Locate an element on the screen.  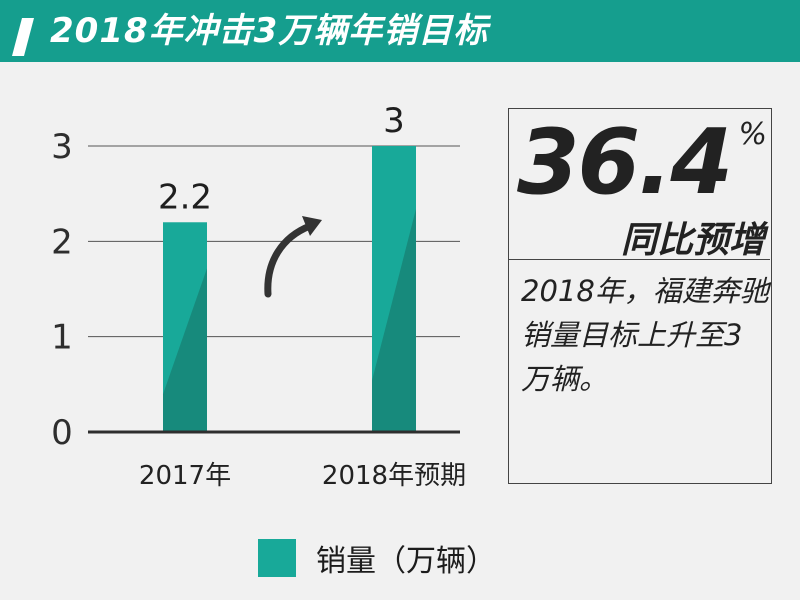
x-axis-labels: 2017年 2018年预期 is located at coordinates (302, 476).